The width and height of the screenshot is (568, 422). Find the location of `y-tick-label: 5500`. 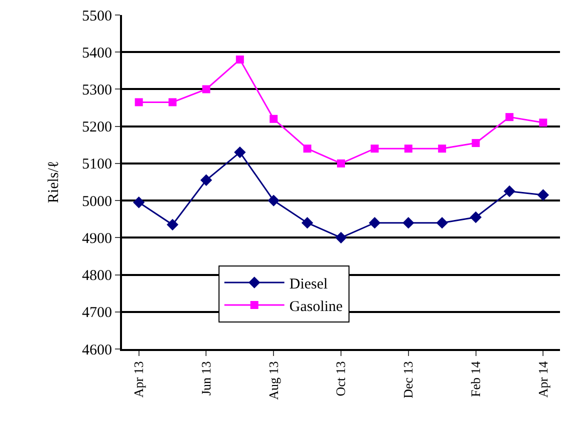

y-tick-label: 5500 is located at coordinates (97, 16).